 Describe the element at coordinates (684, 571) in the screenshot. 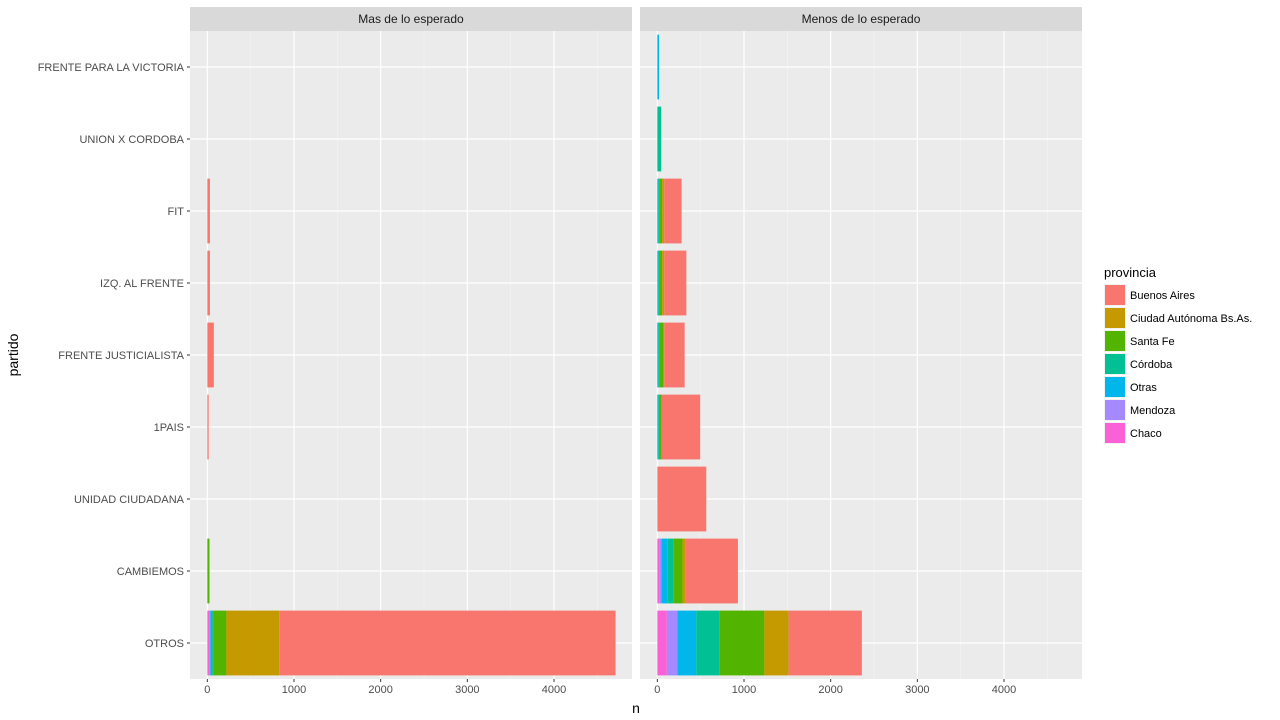

I see `bar-cambiemos-ciudad-autonoma-bs-as` at that location.